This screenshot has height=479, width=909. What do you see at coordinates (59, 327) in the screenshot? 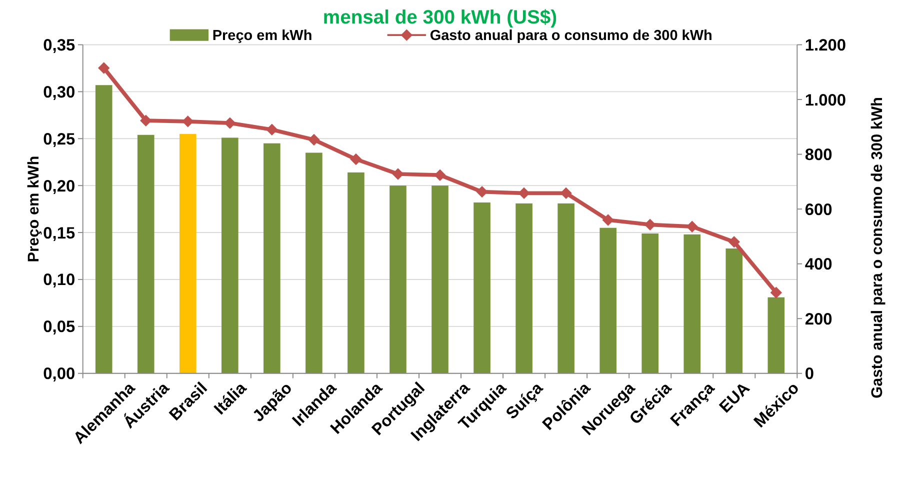
I see `y-tick-label: 0,05` at bounding box center [59, 327].